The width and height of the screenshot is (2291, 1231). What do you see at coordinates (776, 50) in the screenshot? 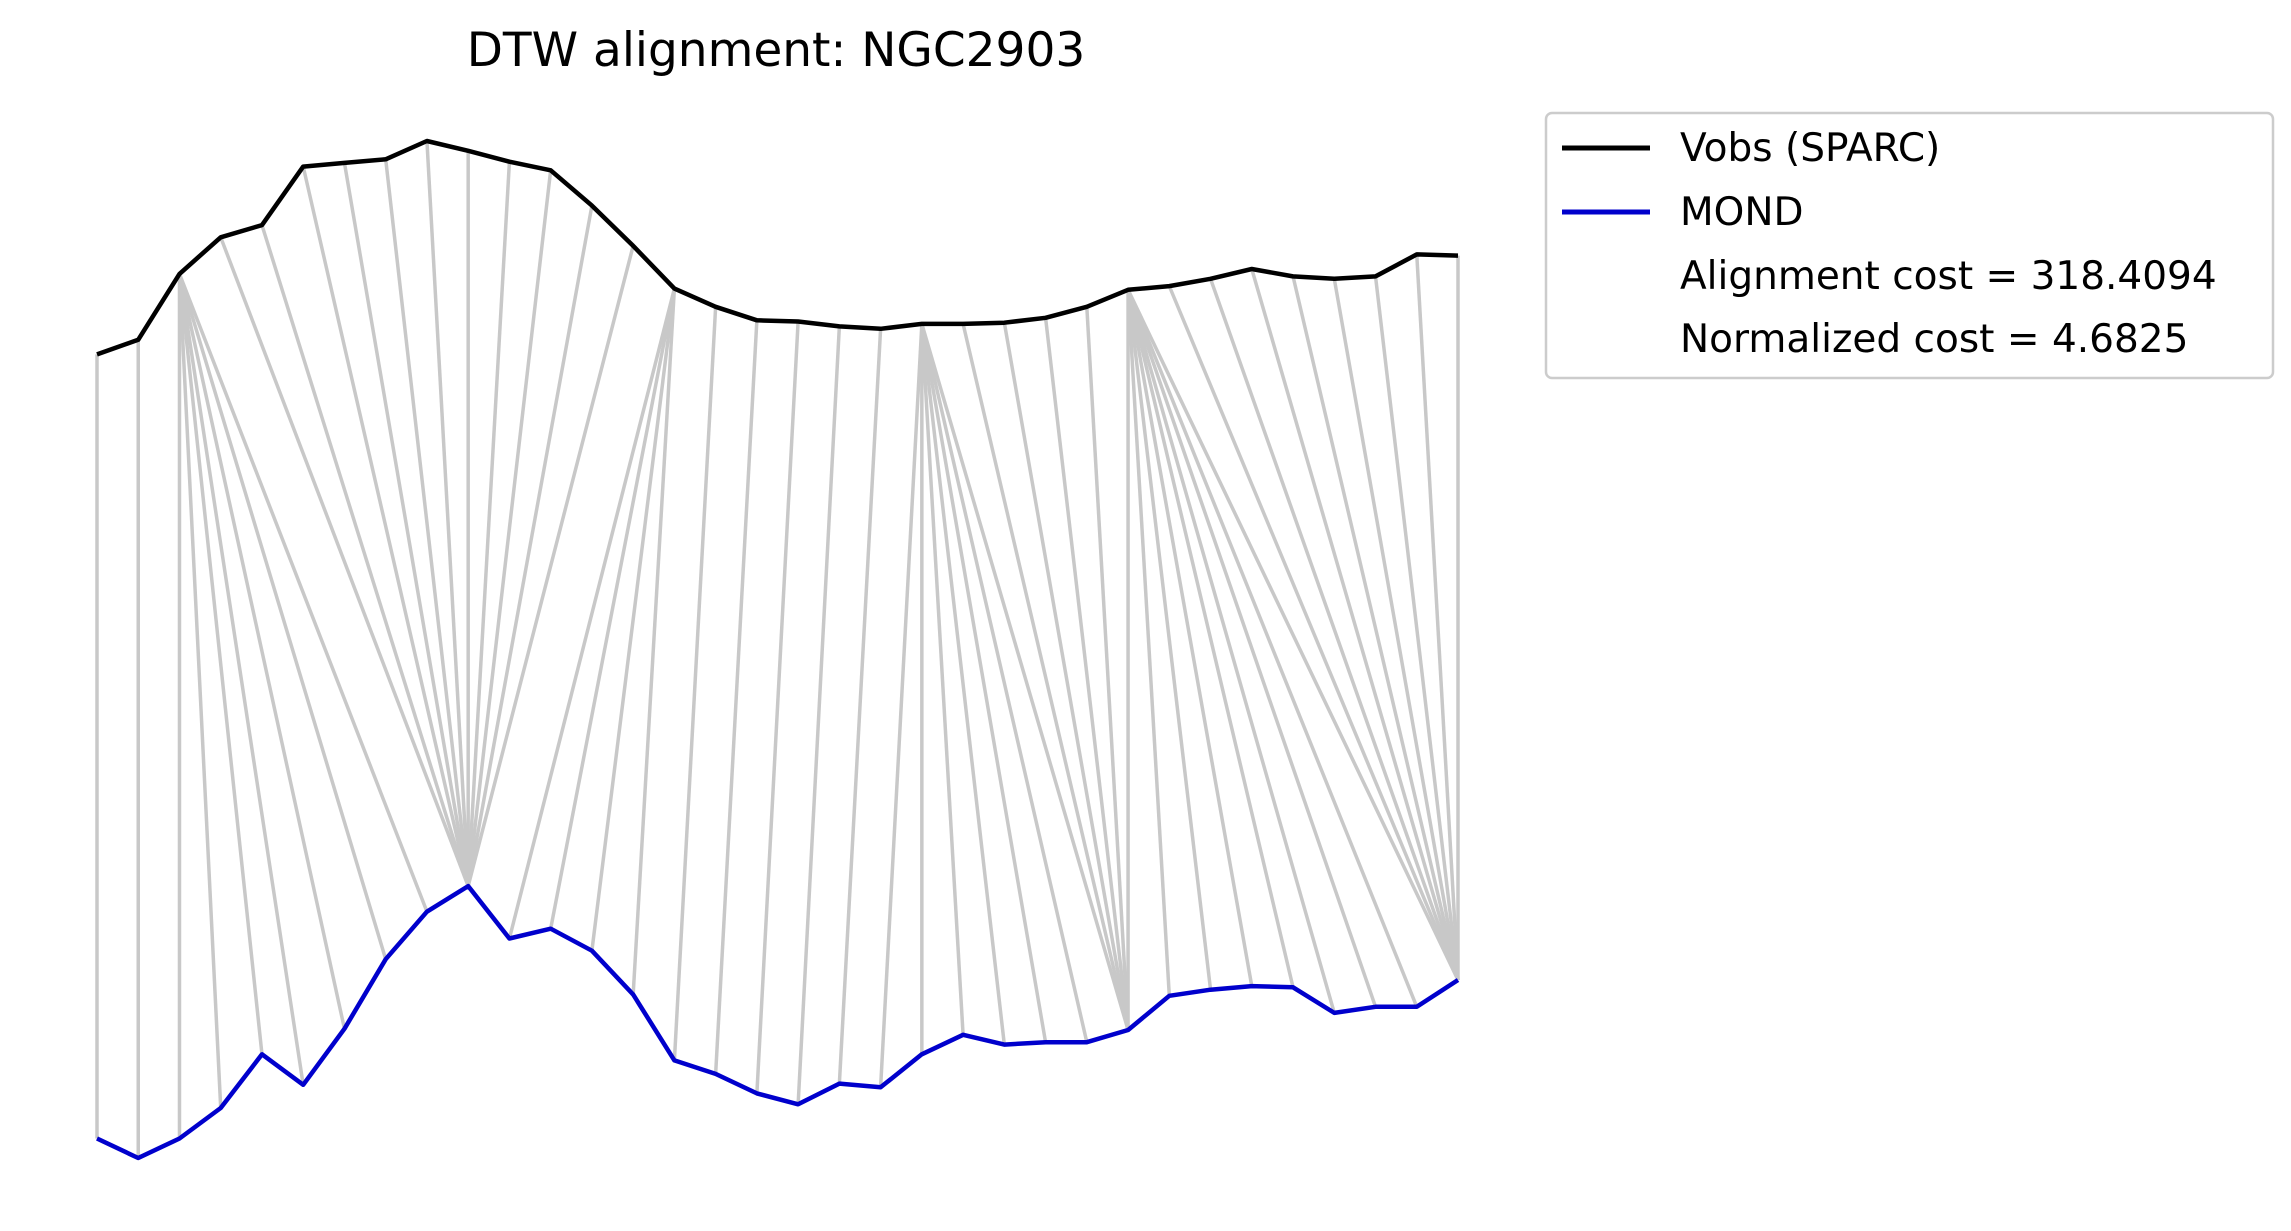
I see `chart-title: DTW alignment: NGC2903` at bounding box center [776, 50].